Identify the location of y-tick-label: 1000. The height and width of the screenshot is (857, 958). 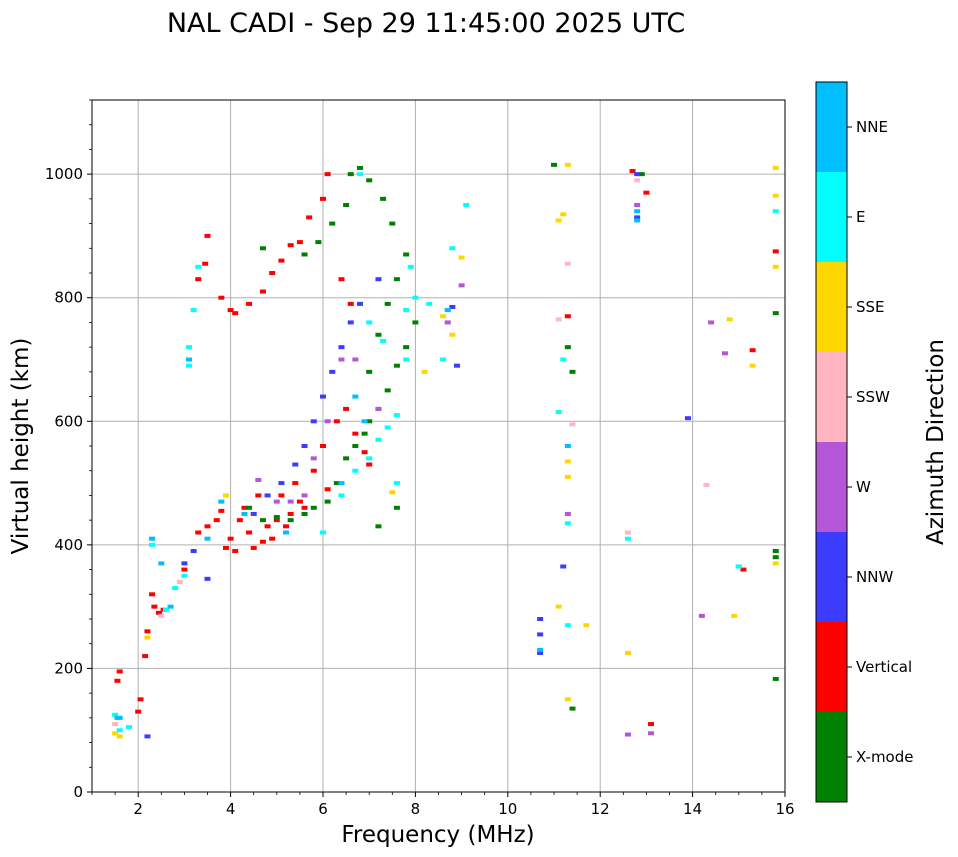
(64, 174).